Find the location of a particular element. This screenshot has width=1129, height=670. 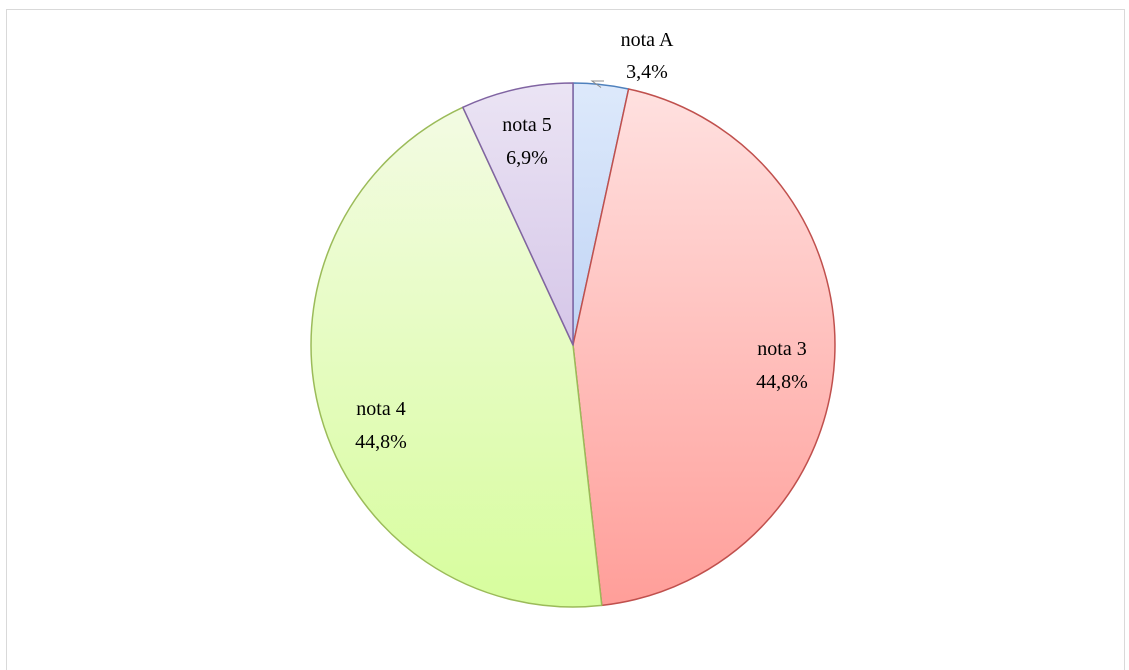

slice-category-label: nota 3 is located at coordinates (781, 349).